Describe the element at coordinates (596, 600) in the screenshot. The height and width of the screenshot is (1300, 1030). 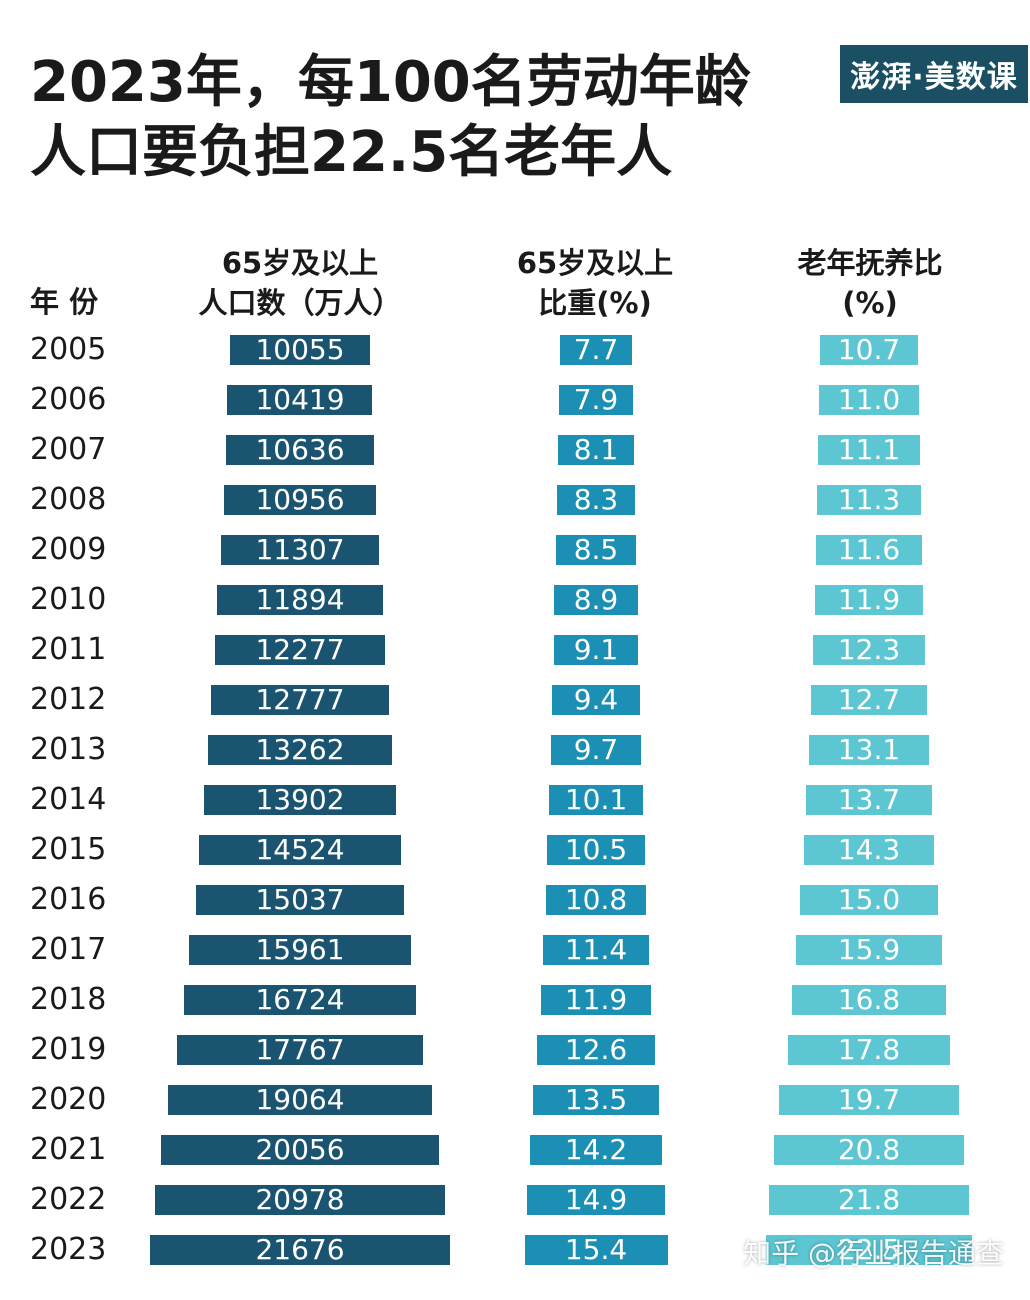
I see `share-bar: 8.9` at that location.